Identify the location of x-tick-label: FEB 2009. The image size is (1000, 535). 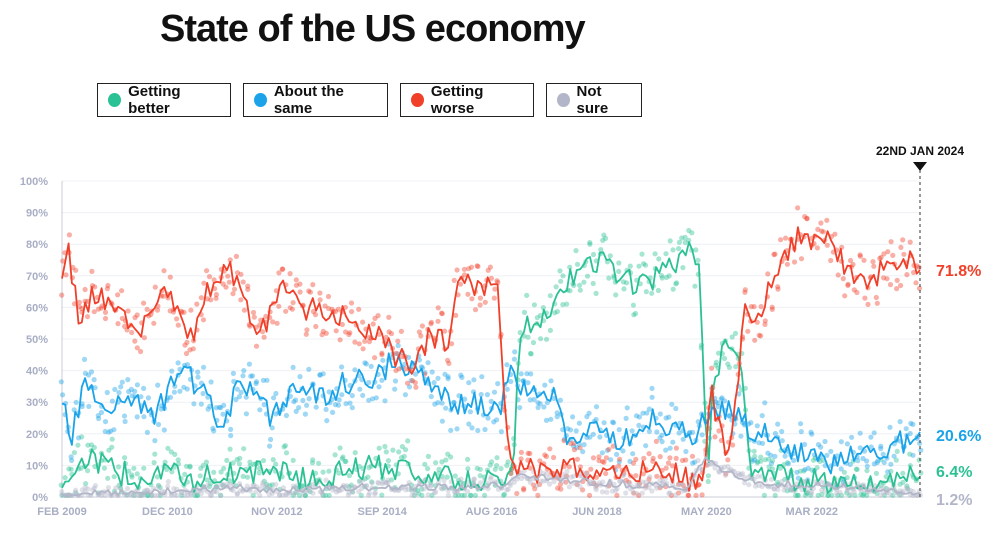
(62, 512).